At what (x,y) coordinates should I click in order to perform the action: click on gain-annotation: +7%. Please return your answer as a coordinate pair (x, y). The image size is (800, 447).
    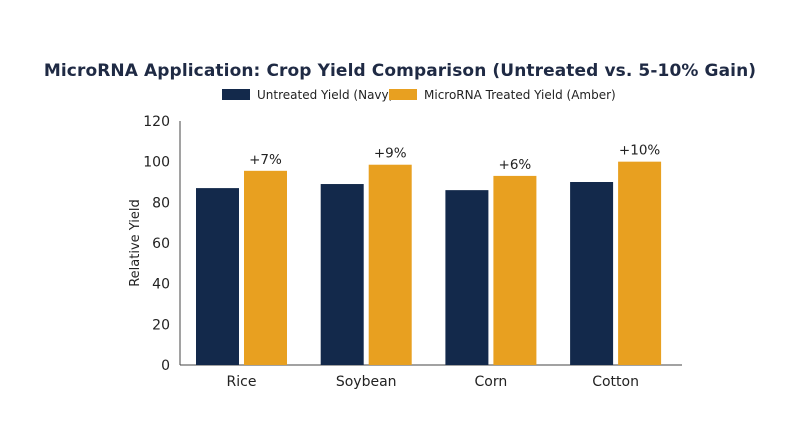
    Looking at the image, I should click on (265, 160).